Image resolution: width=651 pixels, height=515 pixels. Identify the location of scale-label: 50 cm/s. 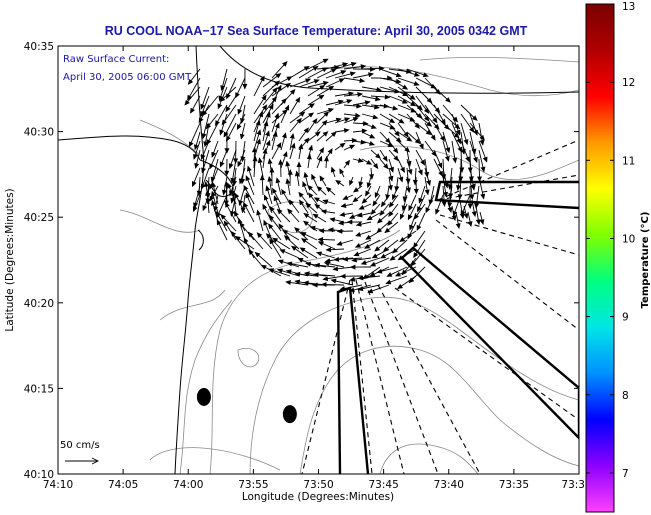
(80, 445).